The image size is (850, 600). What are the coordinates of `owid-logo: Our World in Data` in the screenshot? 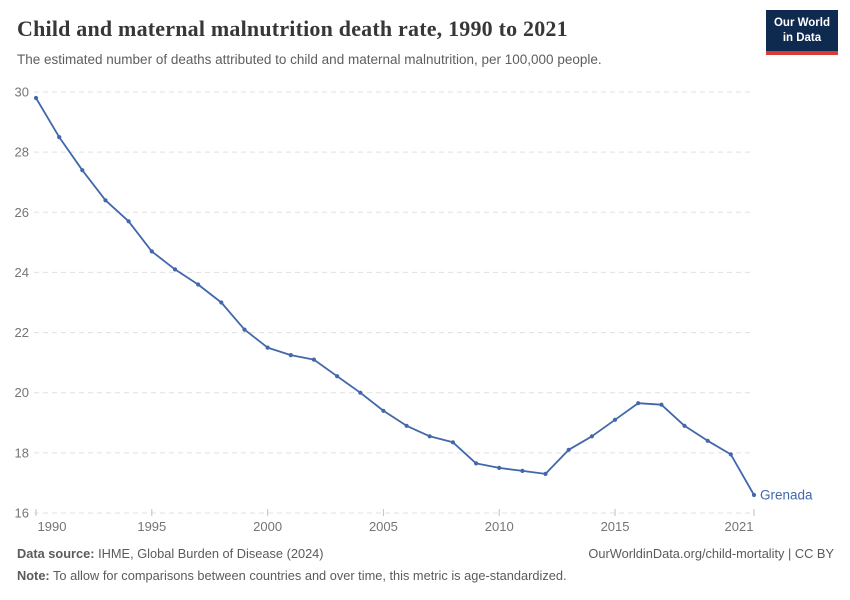 It's located at (801, 32).